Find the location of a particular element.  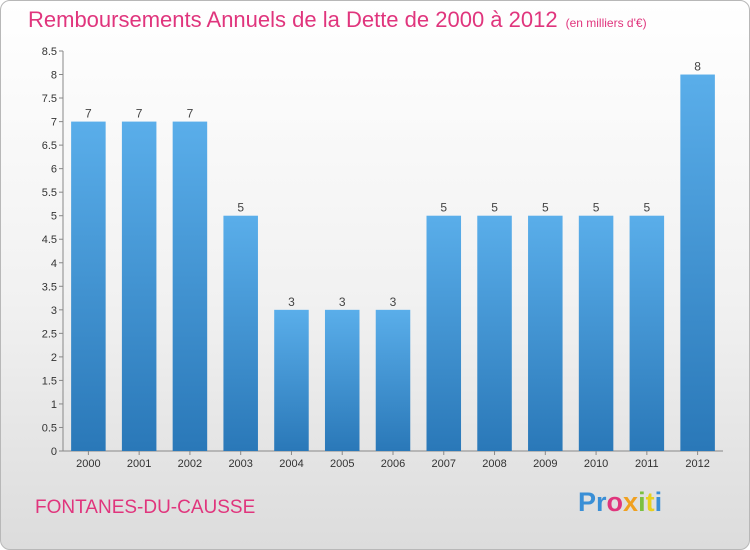

logo-part: x is located at coordinates (631, 502).